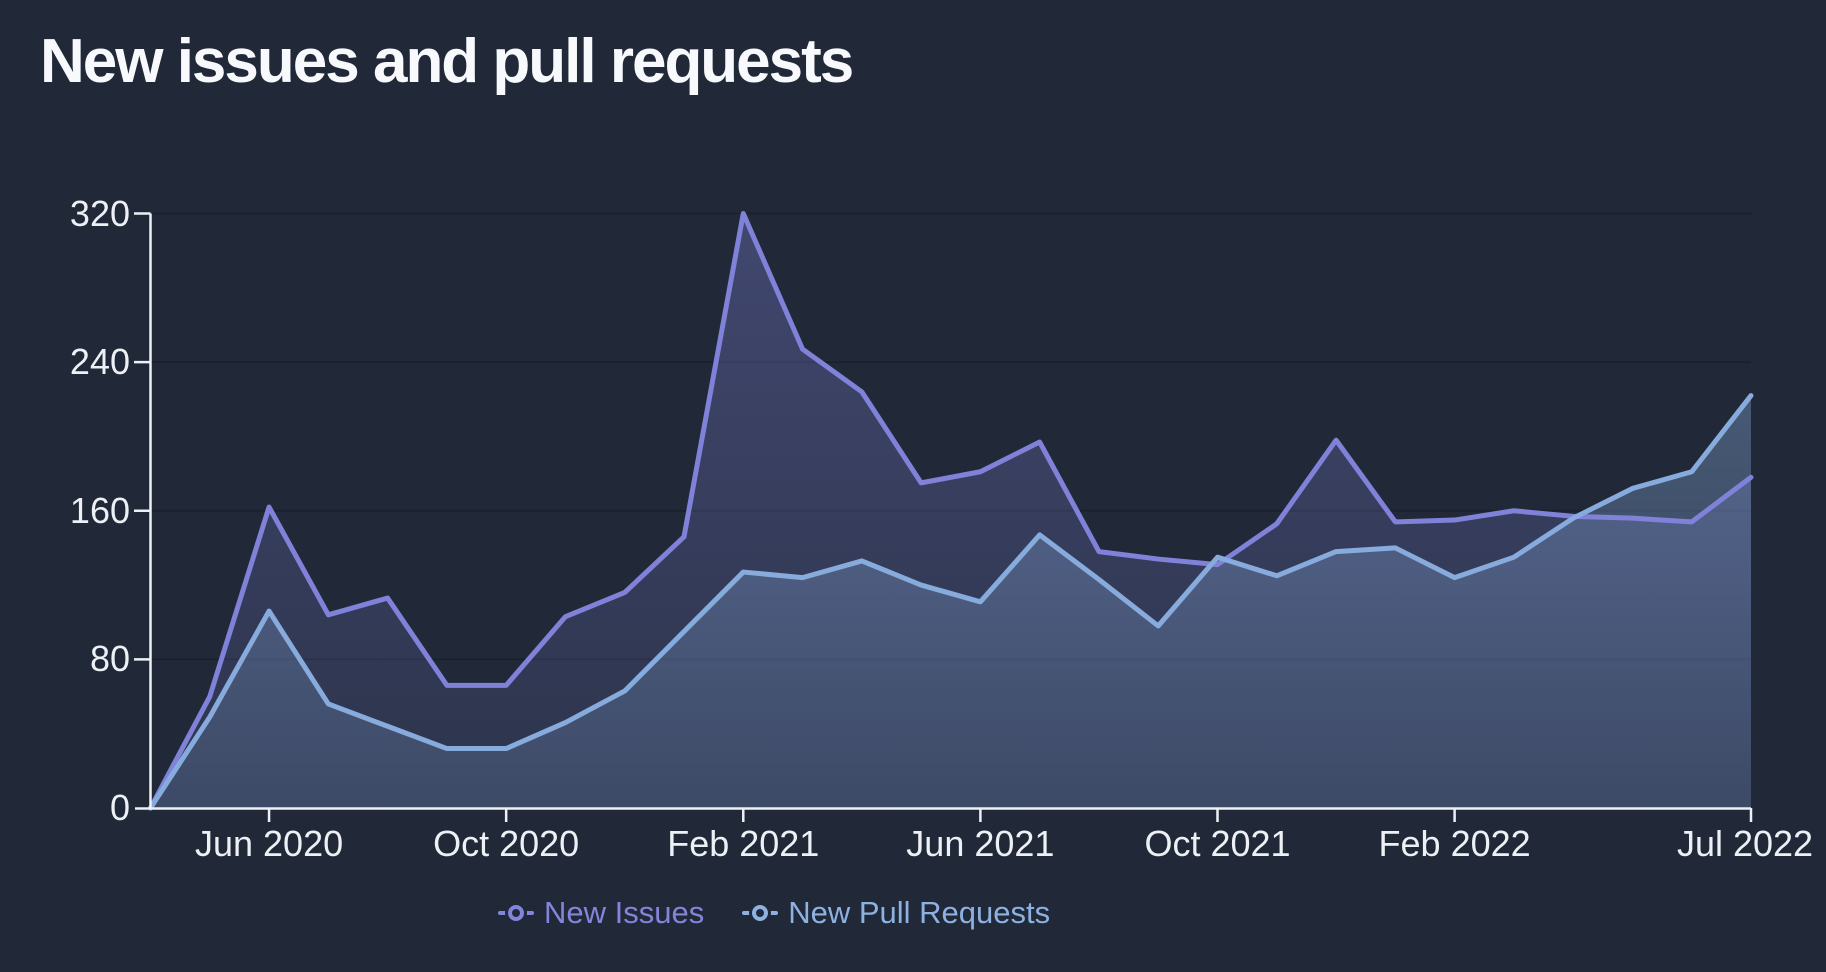  What do you see at coordinates (1454, 843) in the screenshot?
I see `x-axis-tick-label: Feb 2022` at bounding box center [1454, 843].